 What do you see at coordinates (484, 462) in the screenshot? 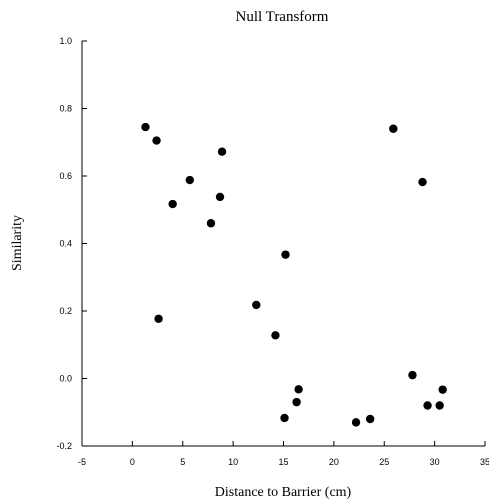
I see `x-tick-label: 35` at bounding box center [484, 462].